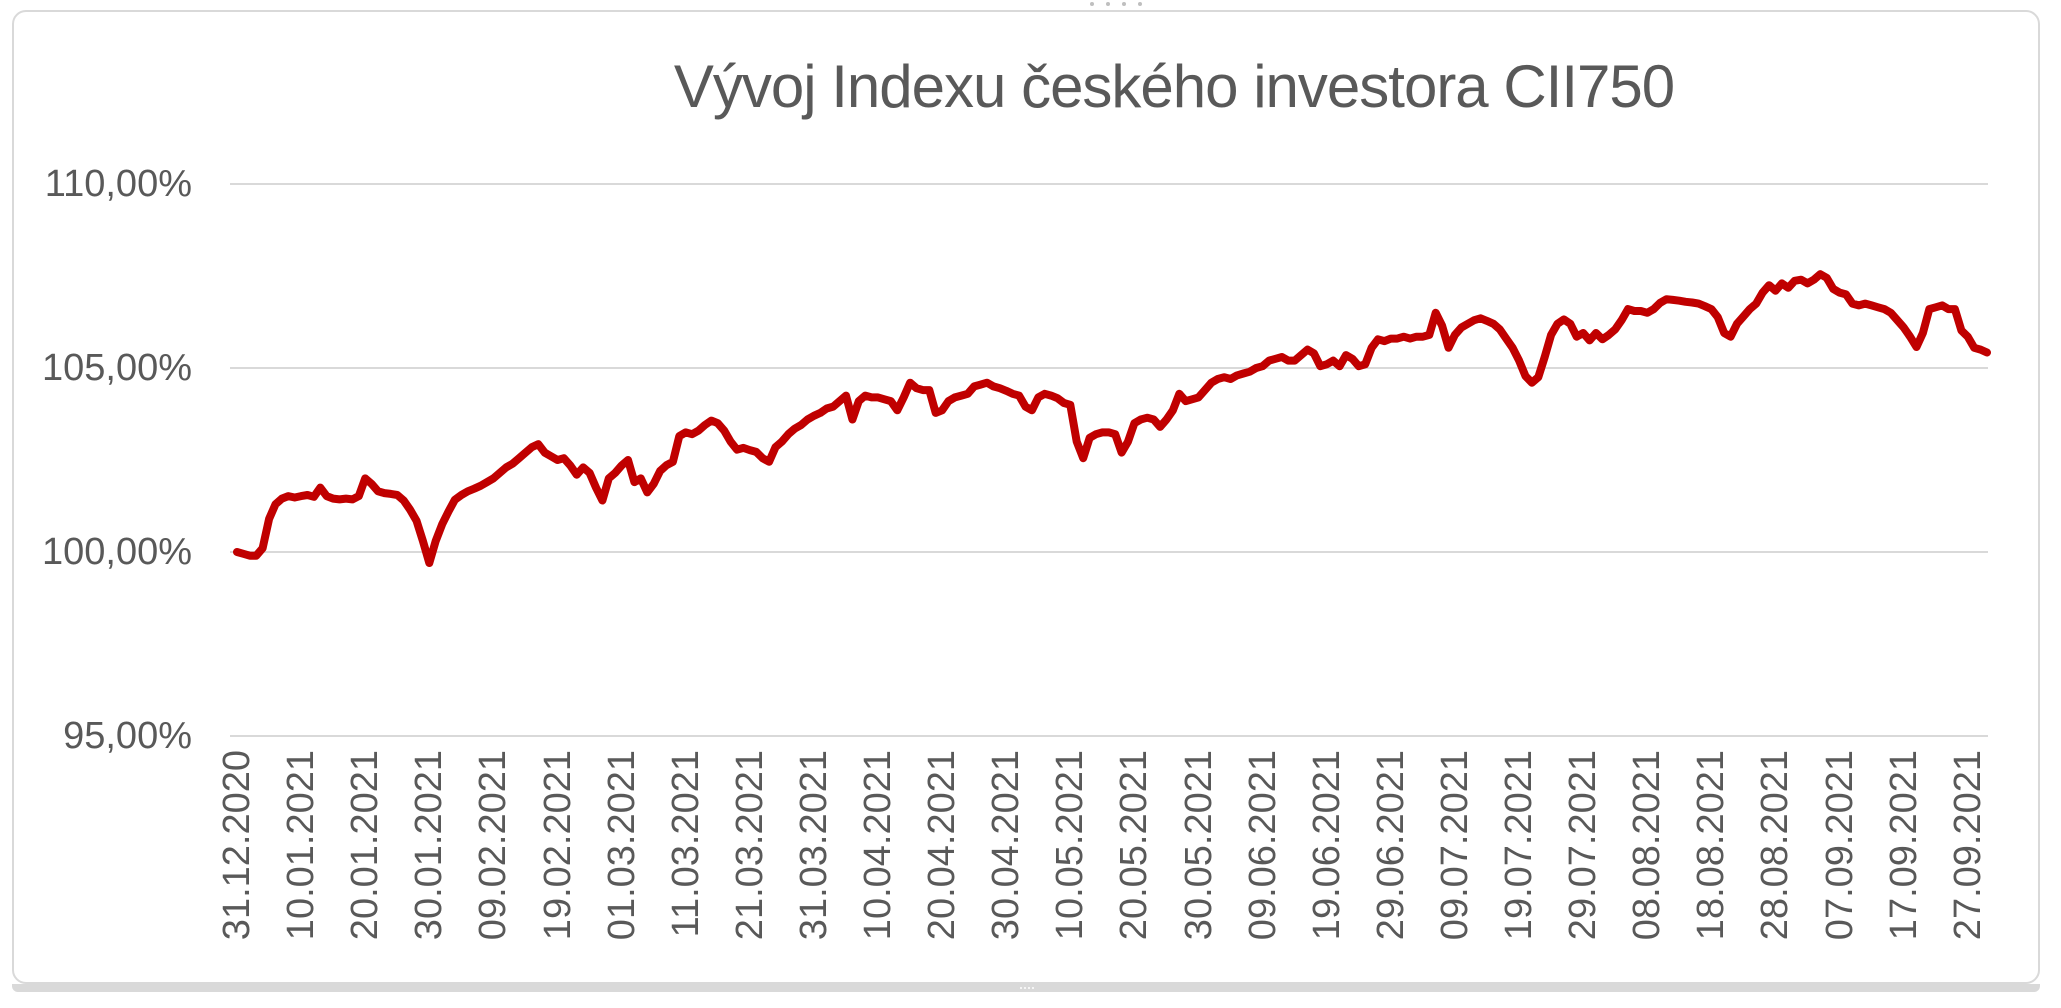  Describe the element at coordinates (942, 845) in the screenshot. I see `x-tick-label: 20.04.2021` at that location.